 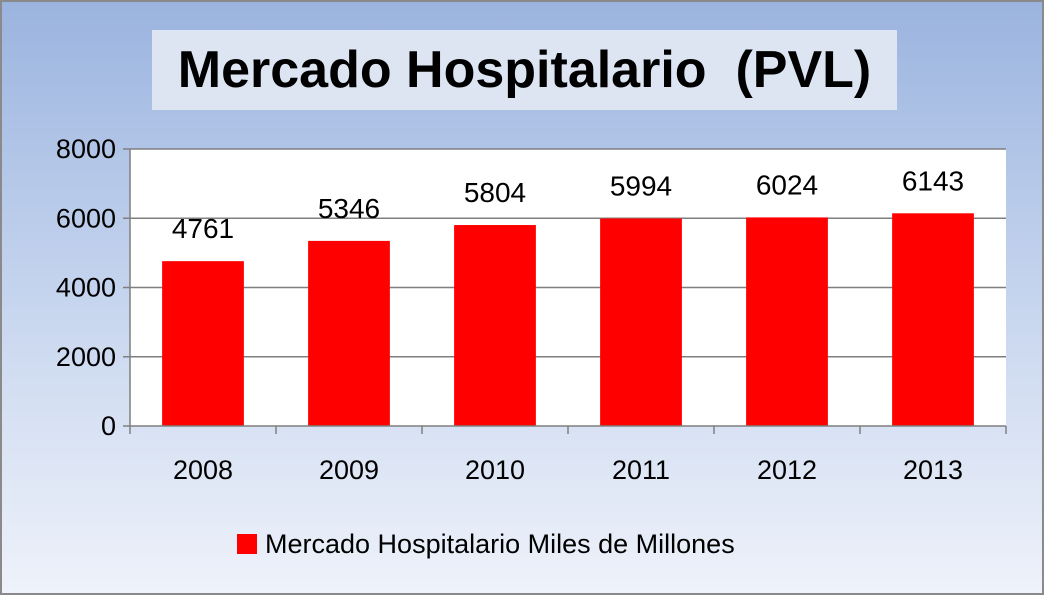 What do you see at coordinates (568, 204) in the screenshot?
I see `data-labels: 4761 5346 5804 5994 6024 6143` at bounding box center [568, 204].